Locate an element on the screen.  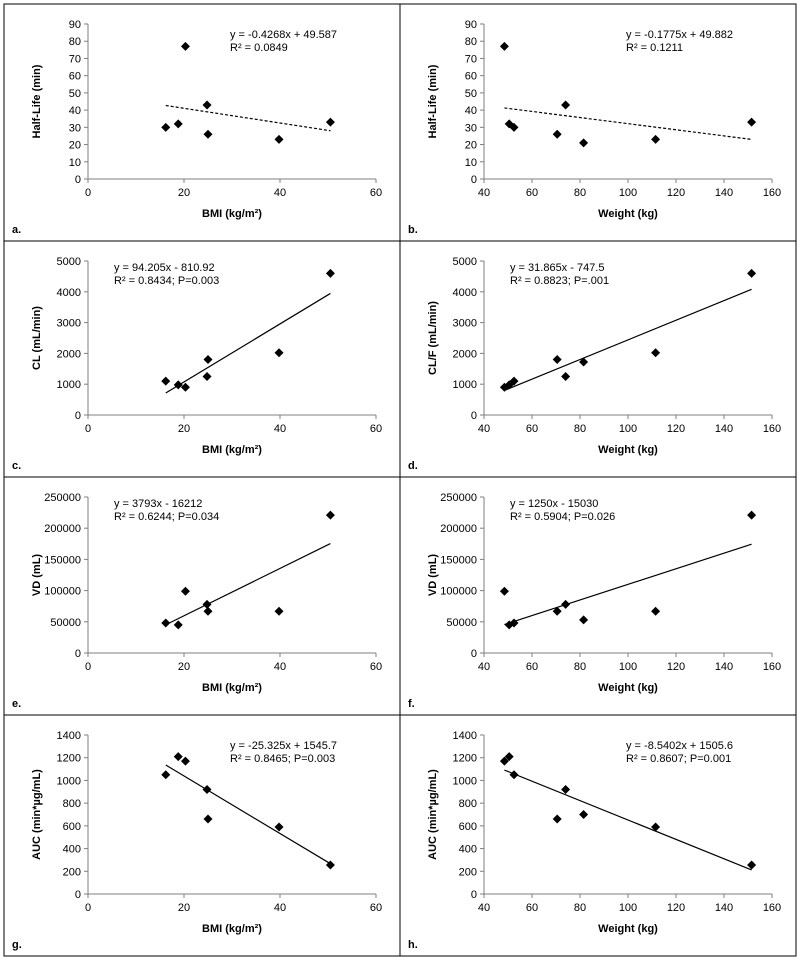
panel-label: c. is located at coordinates (16, 466).